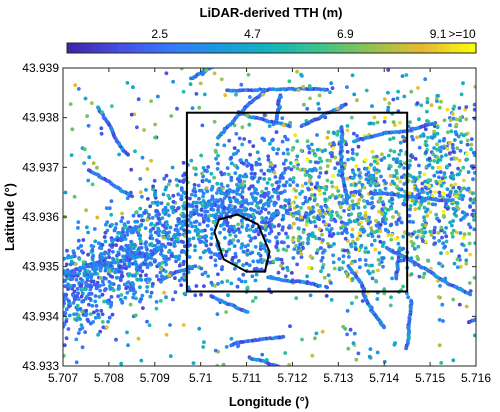 The height and width of the screenshot is (412, 500). What do you see at coordinates (384, 378) in the screenshot?
I see `x-tick-label: 5.714` at bounding box center [384, 378].